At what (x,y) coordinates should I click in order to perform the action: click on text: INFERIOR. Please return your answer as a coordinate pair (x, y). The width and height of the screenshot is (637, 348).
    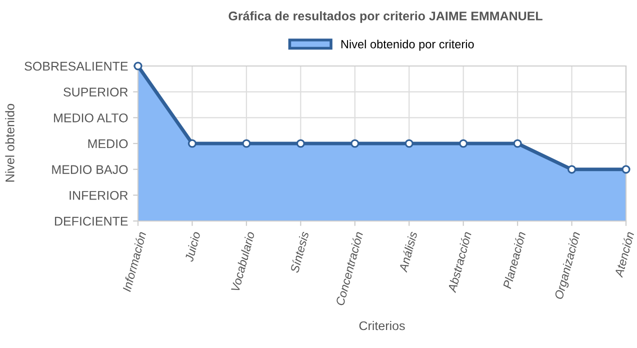
    Looking at the image, I should click on (99, 195).